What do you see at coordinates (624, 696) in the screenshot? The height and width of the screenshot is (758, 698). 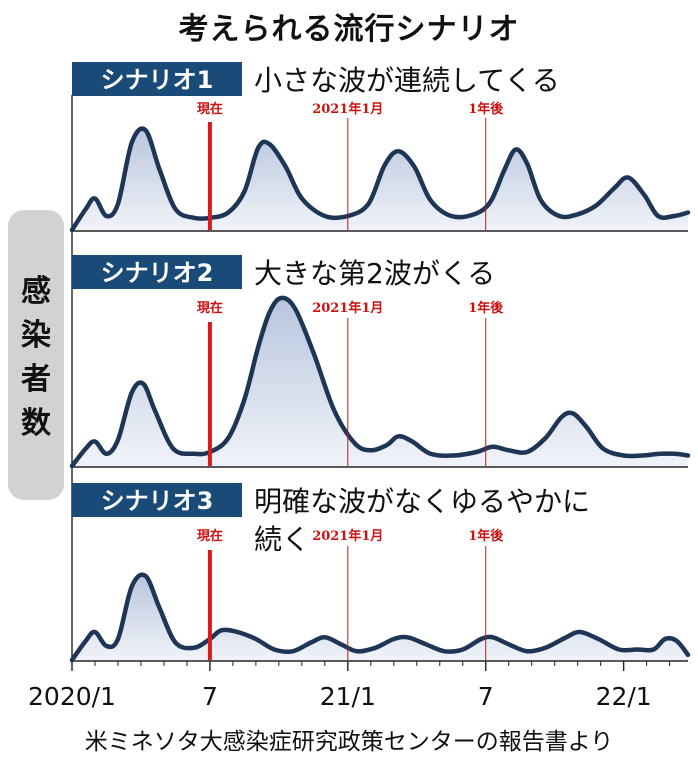 I see `x-tick-label: 22/1` at bounding box center [624, 696].